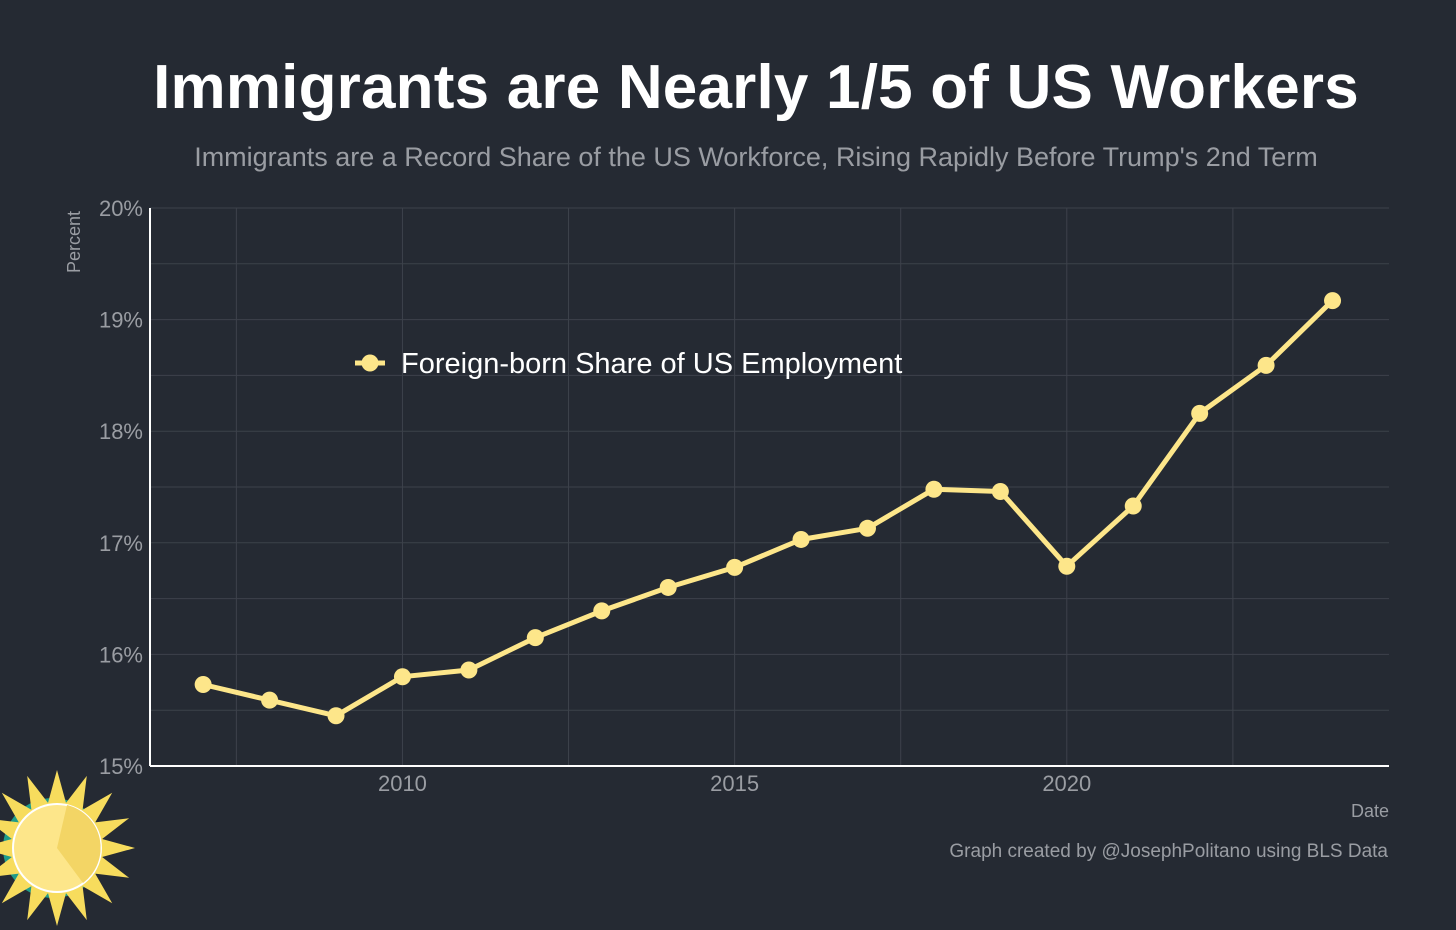  I want to click on x-axis-title: Date, so click(1370, 811).